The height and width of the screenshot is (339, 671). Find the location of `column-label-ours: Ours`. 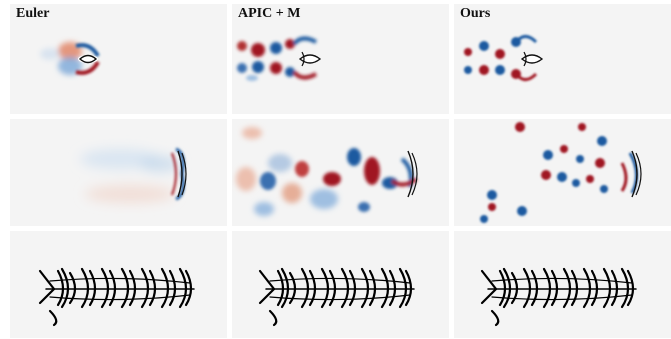

column-label-ours: Ours is located at coordinates (475, 13).